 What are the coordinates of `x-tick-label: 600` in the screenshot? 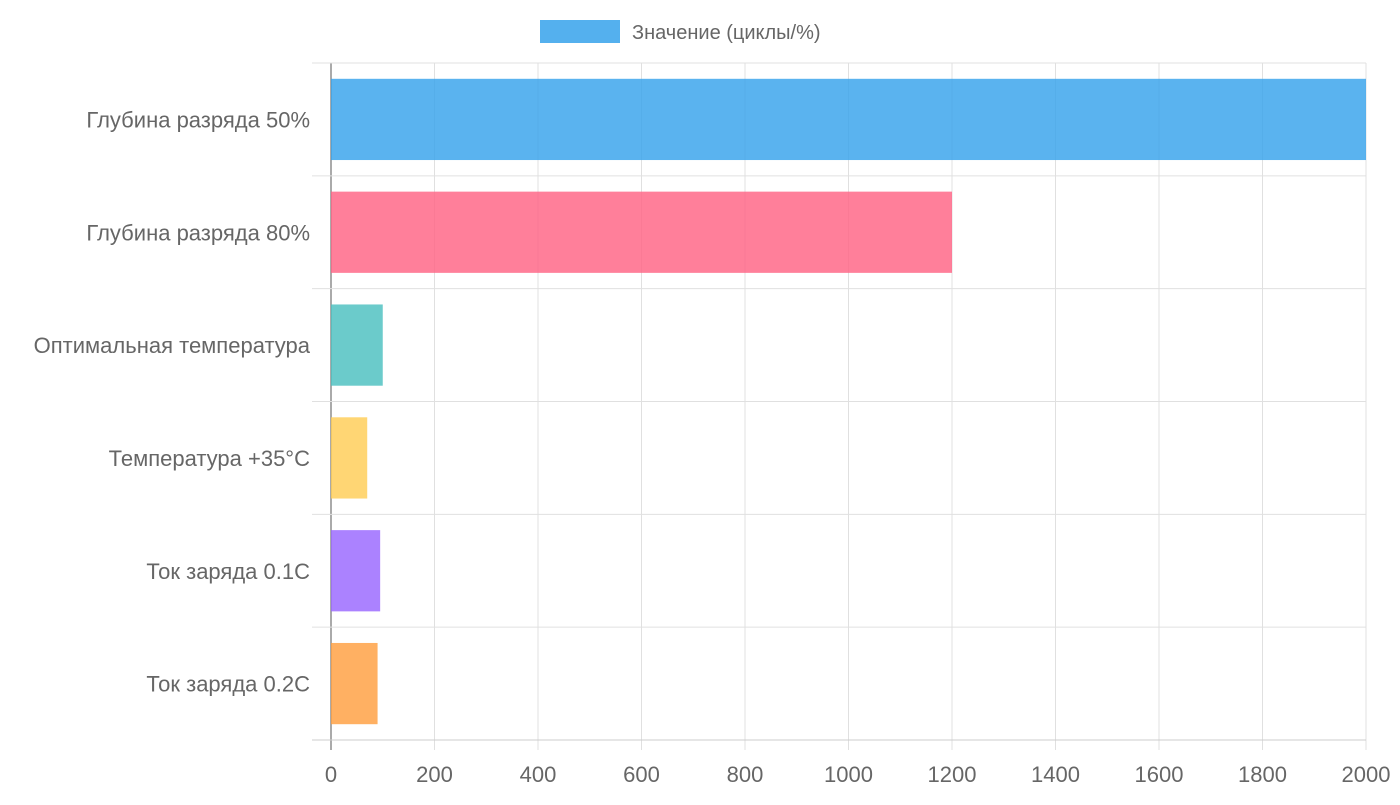 It's located at (641, 774).